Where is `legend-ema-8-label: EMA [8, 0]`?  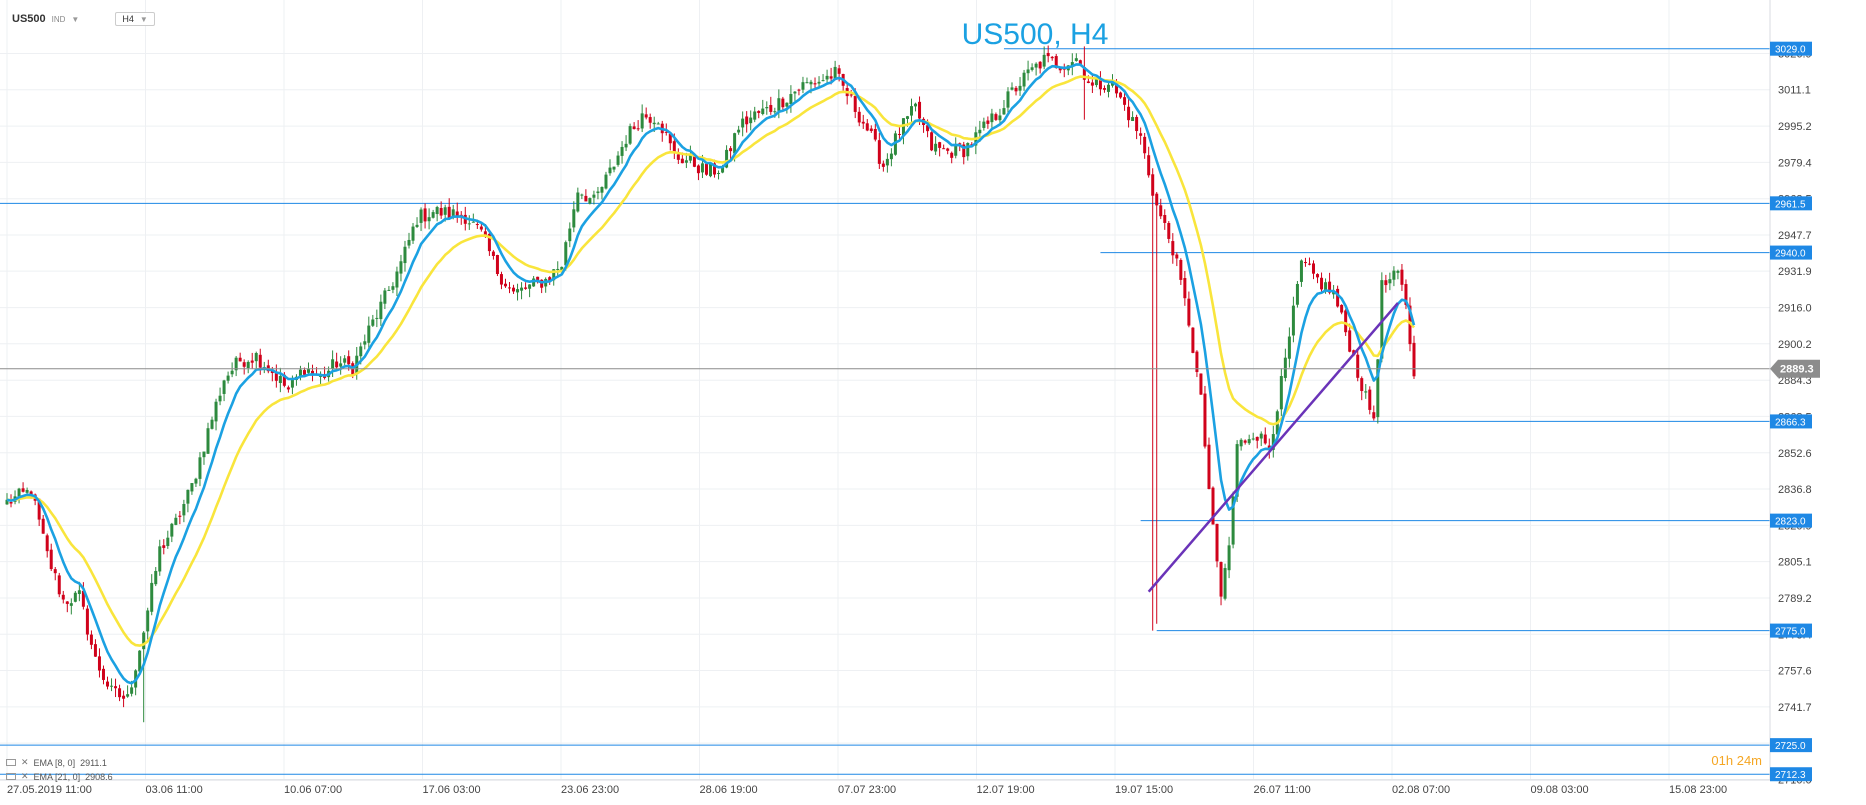
legend-ema-8-label: EMA [8, 0] is located at coordinates (54, 762).